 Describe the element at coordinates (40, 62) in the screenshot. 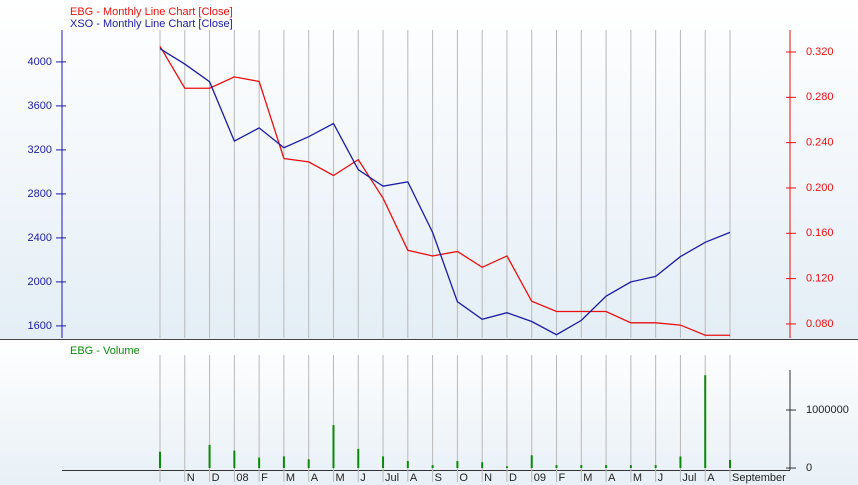

I see `y-tick-label: 4000` at that location.